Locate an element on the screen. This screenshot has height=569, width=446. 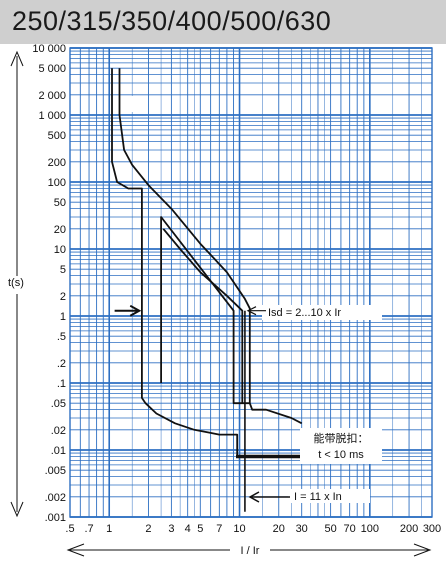
y-axis-label: t(s) is located at coordinates (16, 283).